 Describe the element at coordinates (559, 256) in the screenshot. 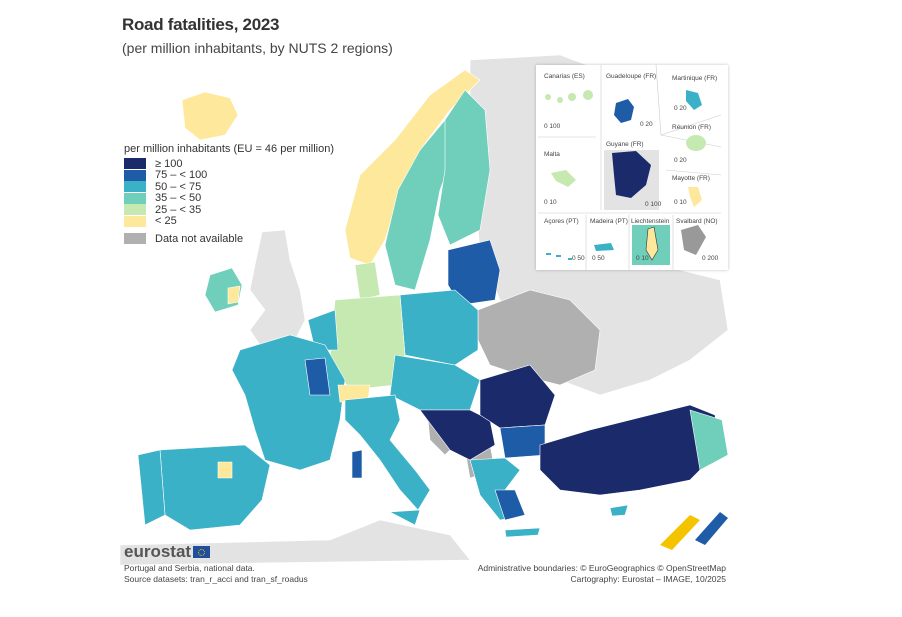

I see `acores-shape` at that location.